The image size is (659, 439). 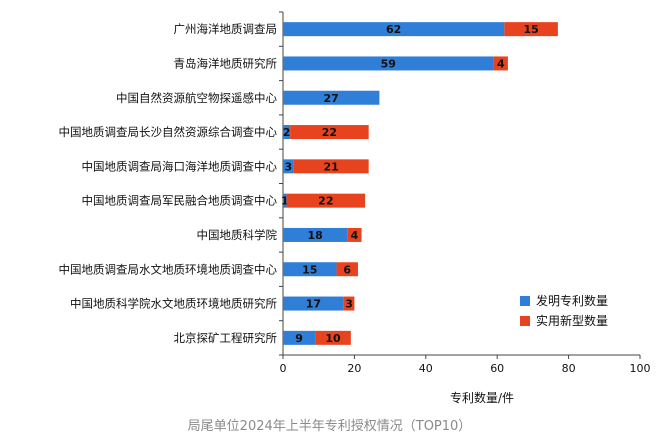 I want to click on x-tick-label: 40, so click(x=426, y=368).